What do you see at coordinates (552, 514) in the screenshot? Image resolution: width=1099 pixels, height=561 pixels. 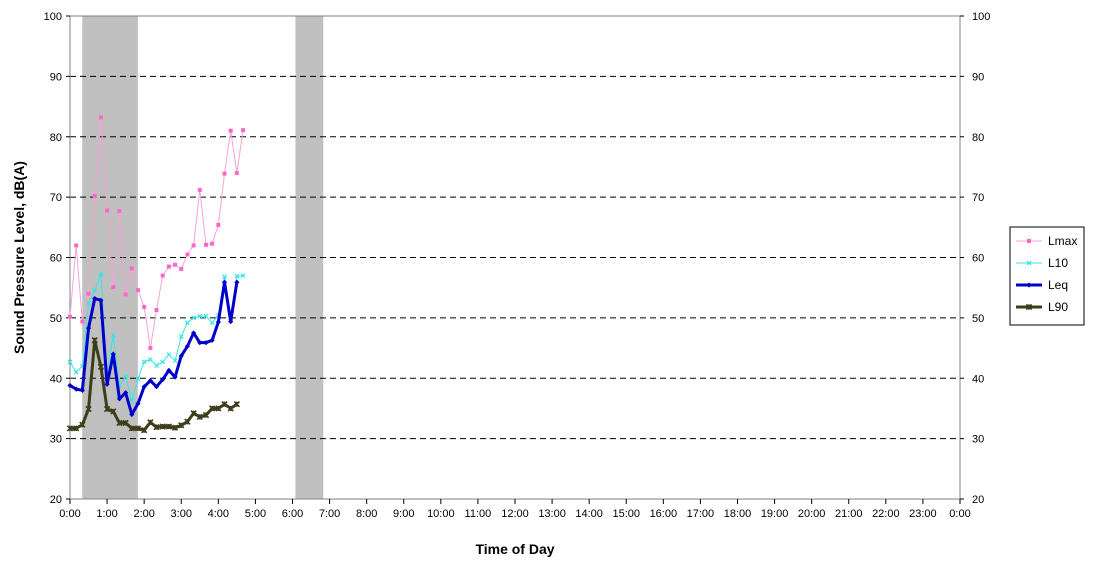 I see `x-tick-label: 13:00` at bounding box center [552, 514].